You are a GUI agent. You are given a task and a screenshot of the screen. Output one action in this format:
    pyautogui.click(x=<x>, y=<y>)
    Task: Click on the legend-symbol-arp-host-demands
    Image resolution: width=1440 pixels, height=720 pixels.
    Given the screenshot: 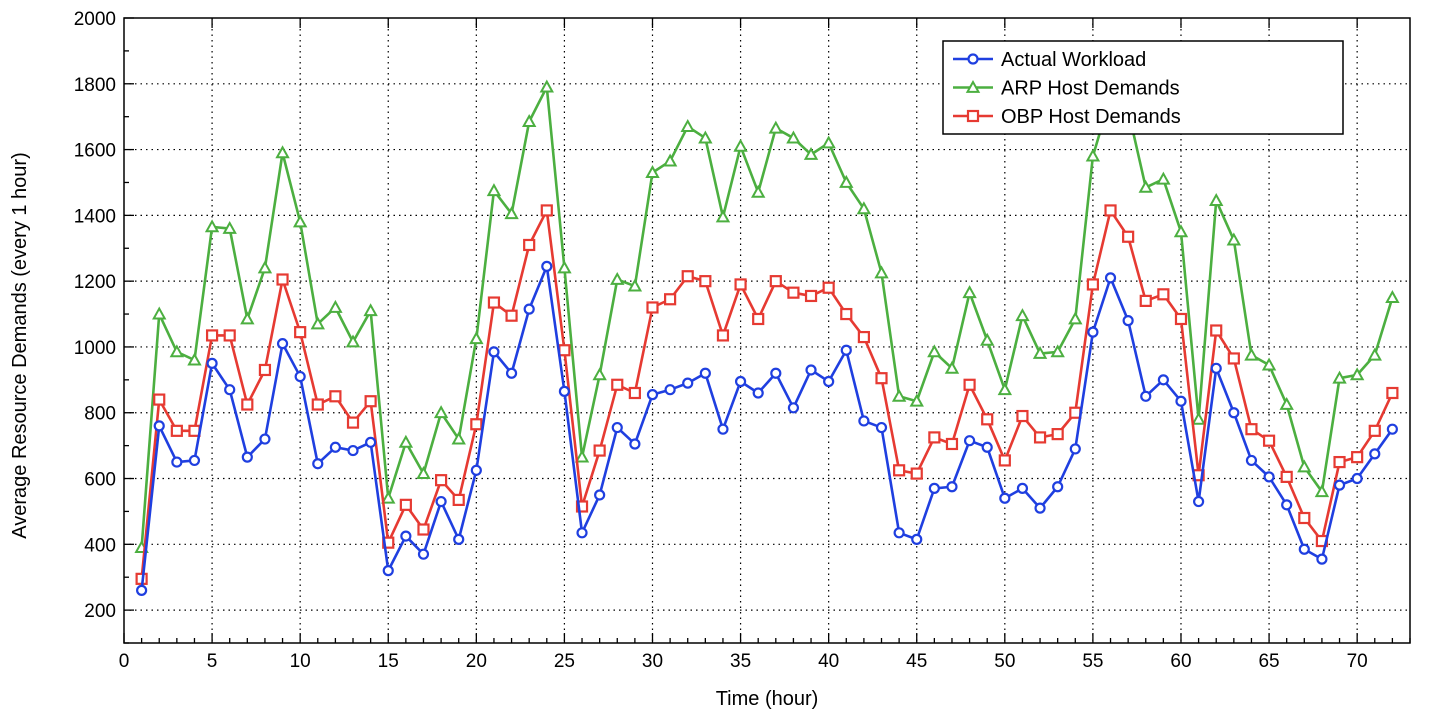 What is the action you would take?
    pyautogui.click(x=973, y=86)
    